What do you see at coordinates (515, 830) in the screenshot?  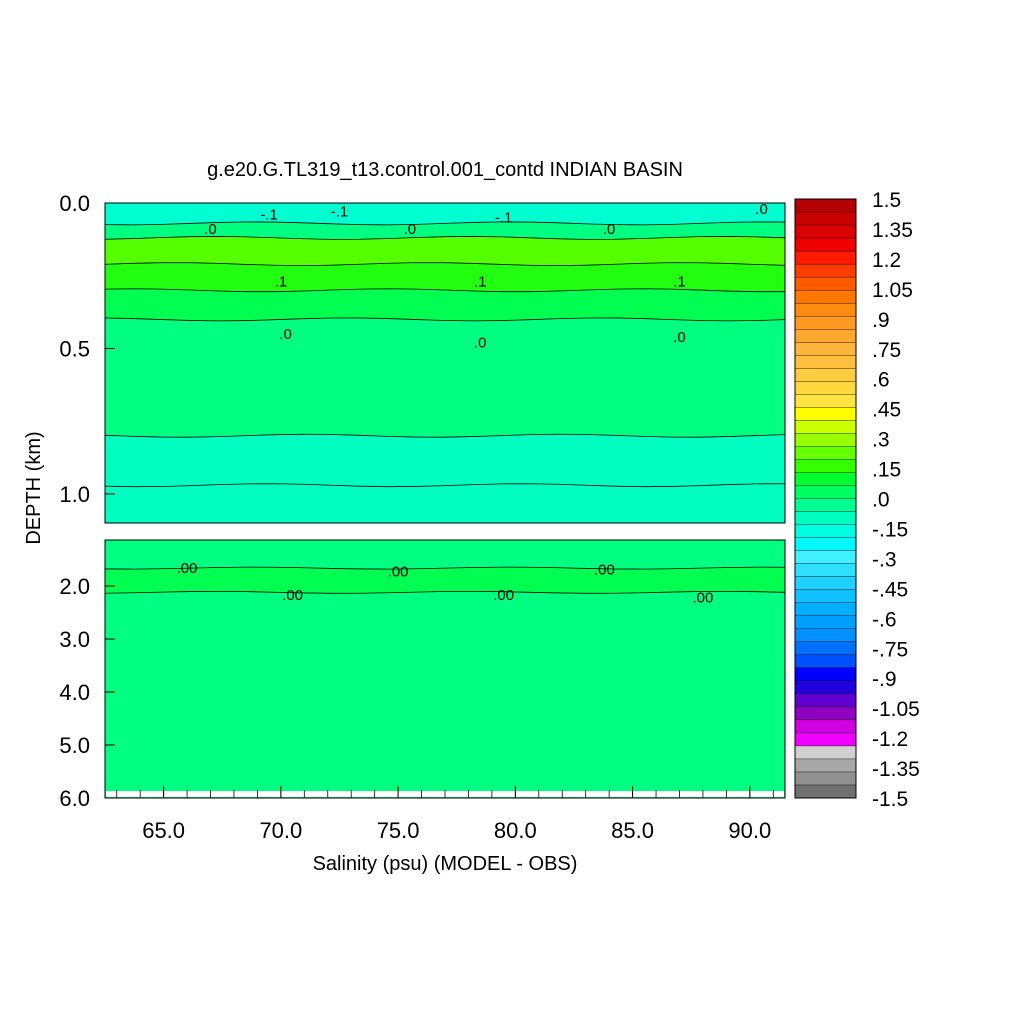 I see `x-tick-label: 80.0` at bounding box center [515, 830].